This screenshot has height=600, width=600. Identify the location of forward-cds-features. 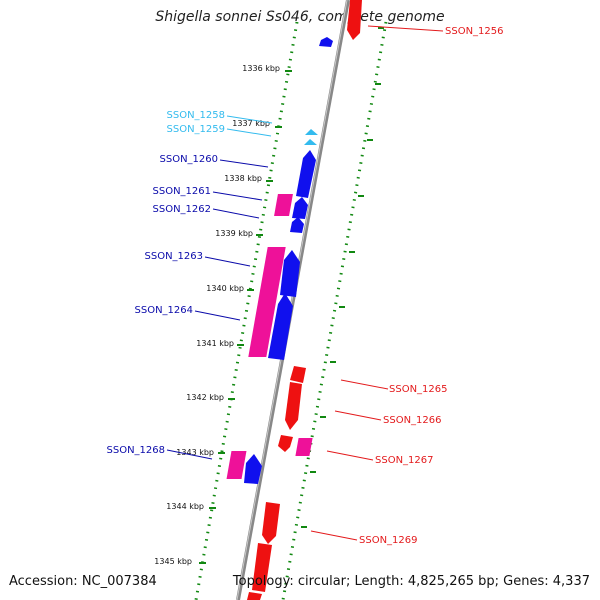
(288, 260).